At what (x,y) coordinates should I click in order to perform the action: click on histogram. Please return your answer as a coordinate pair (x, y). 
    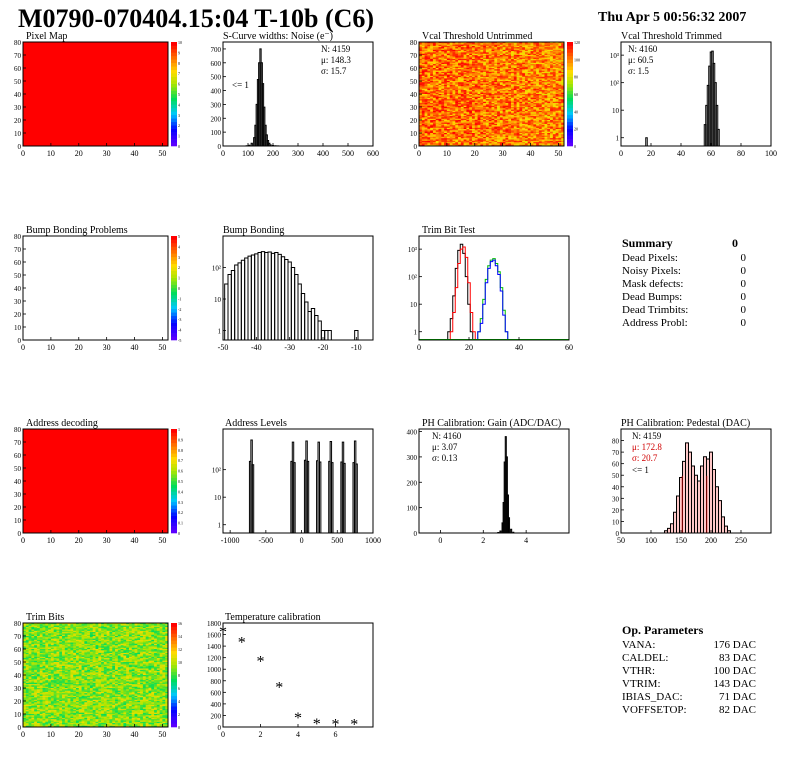
    Looking at the image, I should click on (697, 488).